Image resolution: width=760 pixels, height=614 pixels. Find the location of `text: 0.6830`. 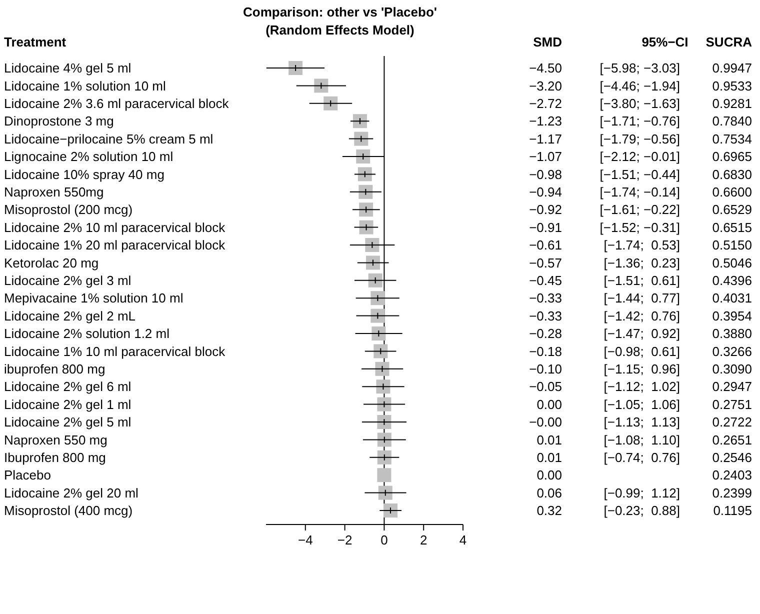

text: 0.6830 is located at coordinates (732, 174).